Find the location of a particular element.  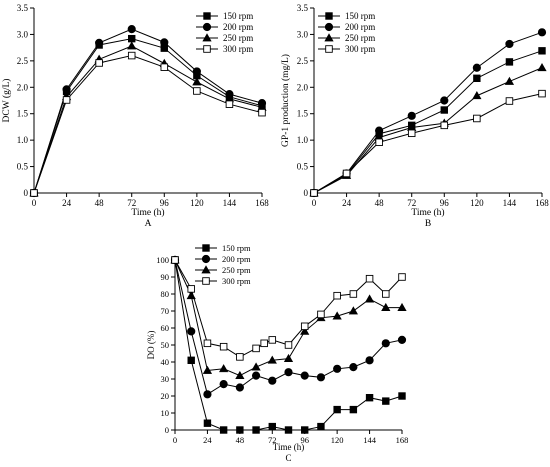

x-tick-label-c: 72 is located at coordinates (272, 440).